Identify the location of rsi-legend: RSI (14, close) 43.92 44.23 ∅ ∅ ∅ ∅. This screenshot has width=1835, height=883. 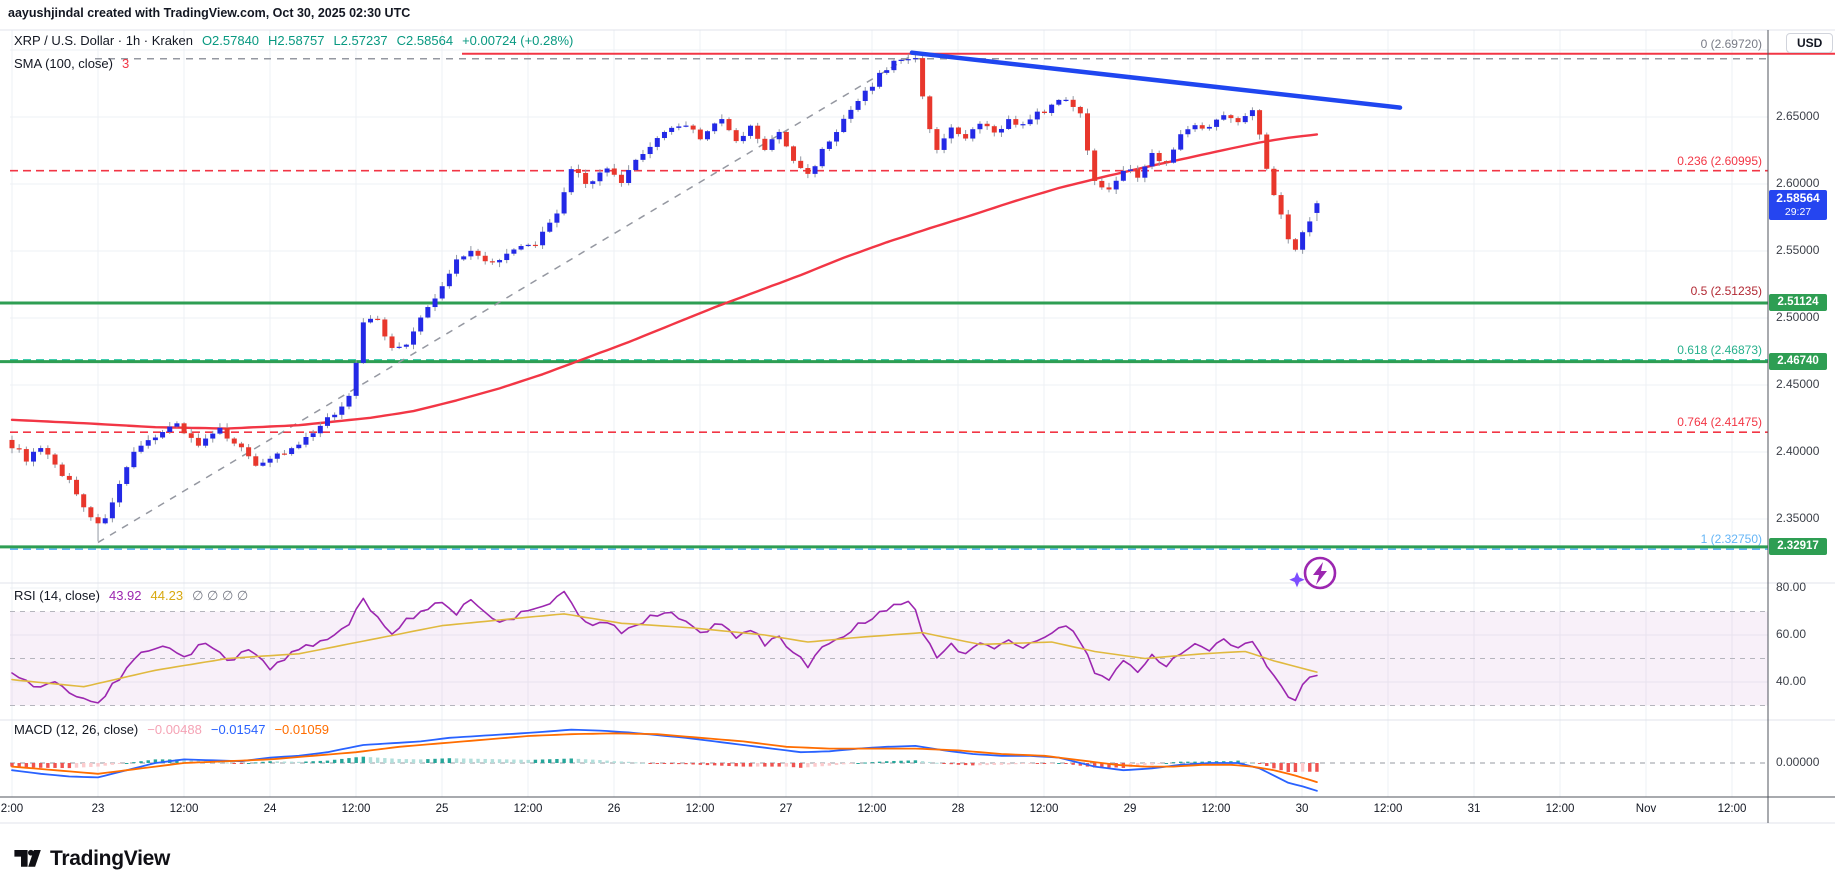
(131, 596).